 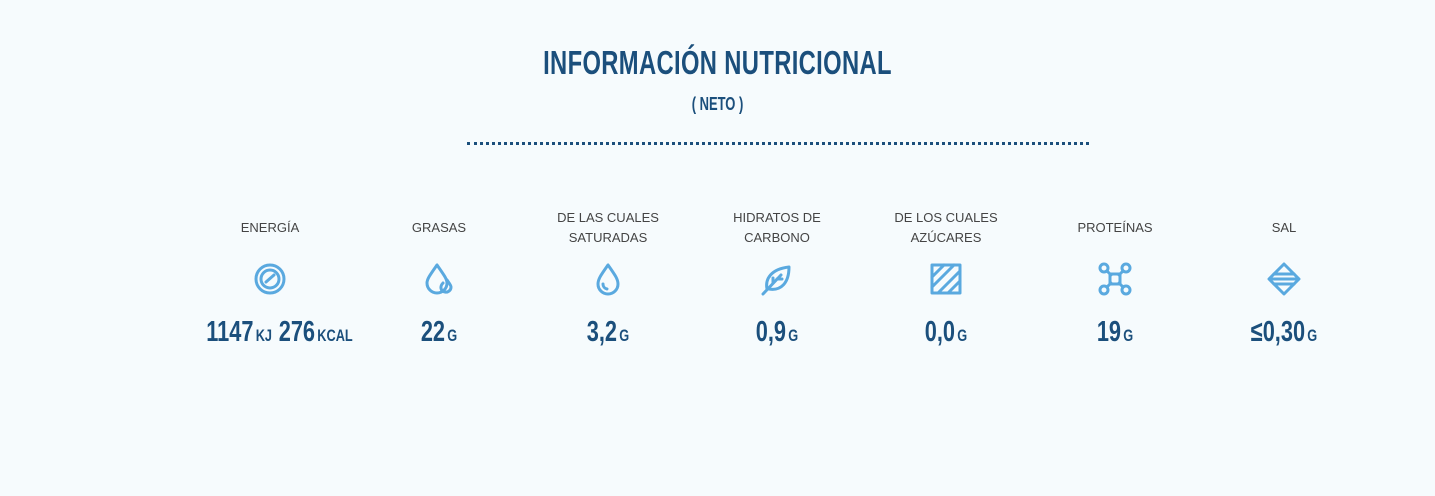 What do you see at coordinates (230, 332) in the screenshot?
I see `value-number: 1147` at bounding box center [230, 332].